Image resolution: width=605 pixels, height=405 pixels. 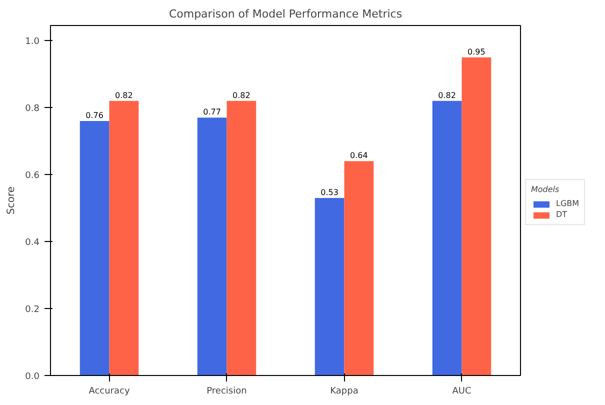 I want to click on data-label: 0.53, so click(x=329, y=192).